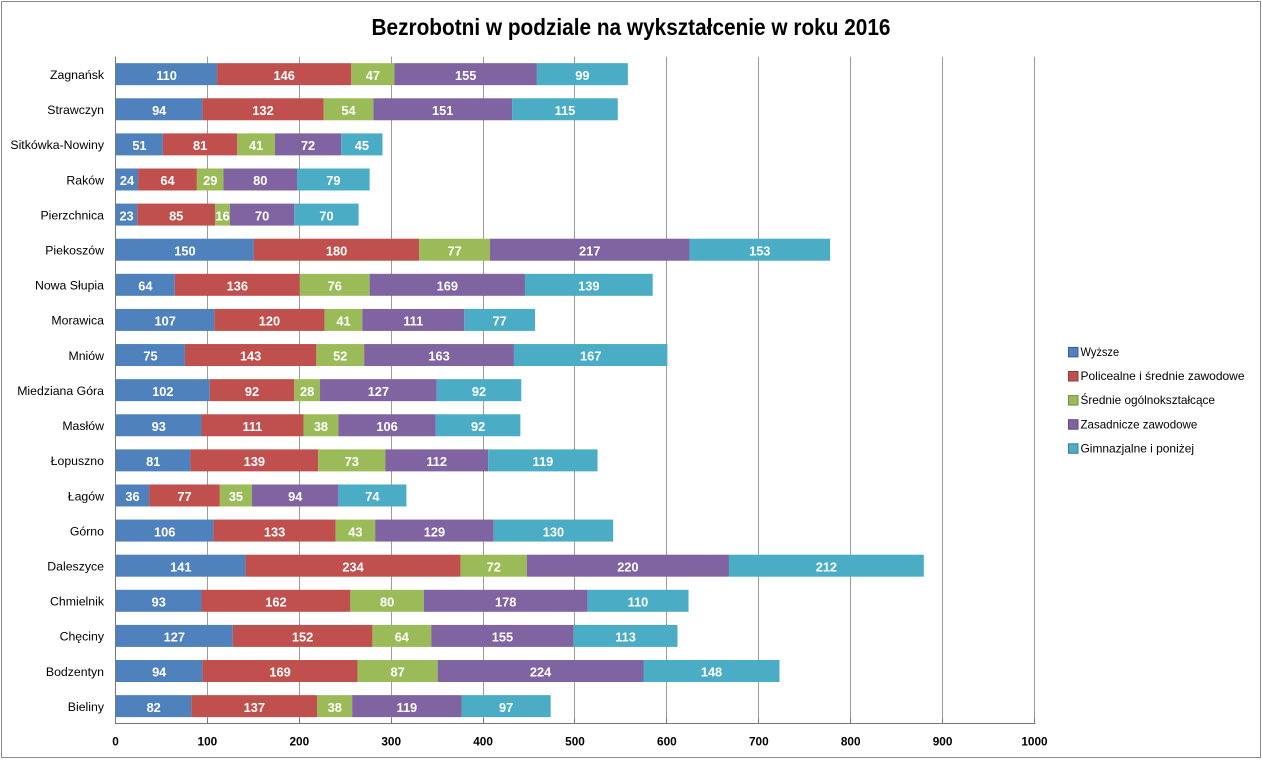  What do you see at coordinates (465, 75) in the screenshot?
I see `svg-text: 155` at bounding box center [465, 75].